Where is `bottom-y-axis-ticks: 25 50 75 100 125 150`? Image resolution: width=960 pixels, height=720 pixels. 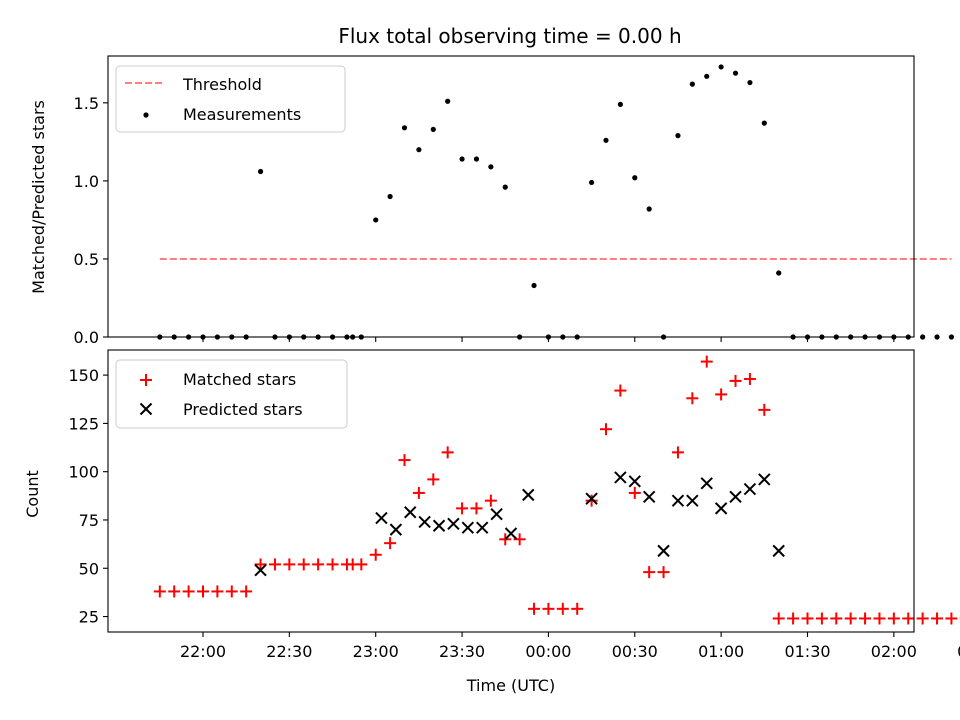 bottom-y-axis-ticks: 25 50 75 100 125 150 is located at coordinates (88, 496).